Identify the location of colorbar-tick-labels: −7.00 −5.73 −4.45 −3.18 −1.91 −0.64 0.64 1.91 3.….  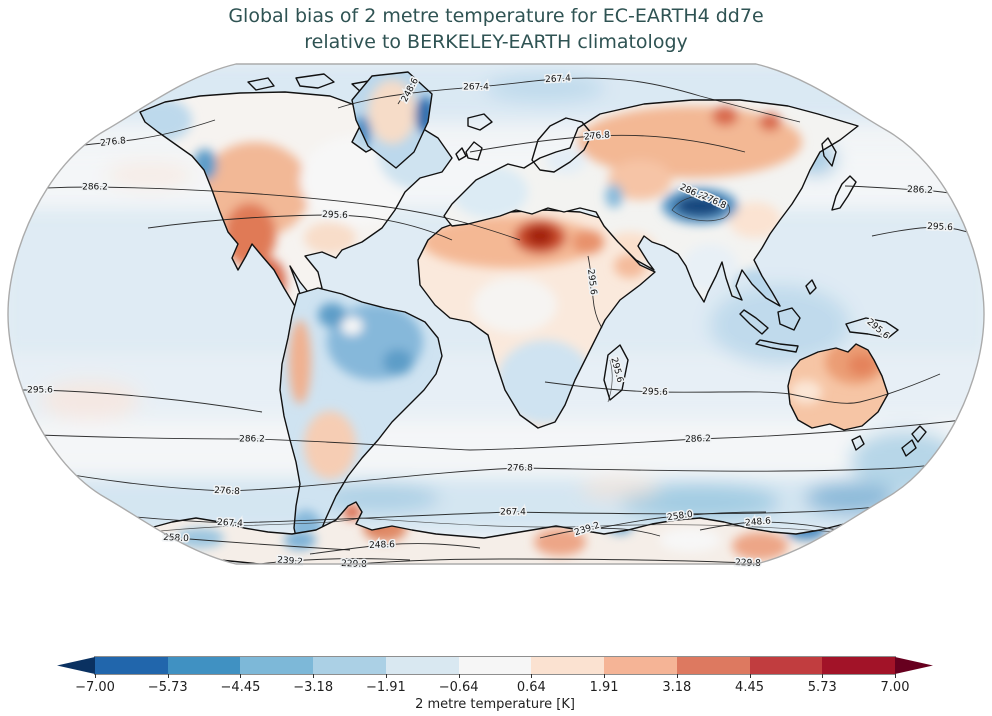
(492, 688).